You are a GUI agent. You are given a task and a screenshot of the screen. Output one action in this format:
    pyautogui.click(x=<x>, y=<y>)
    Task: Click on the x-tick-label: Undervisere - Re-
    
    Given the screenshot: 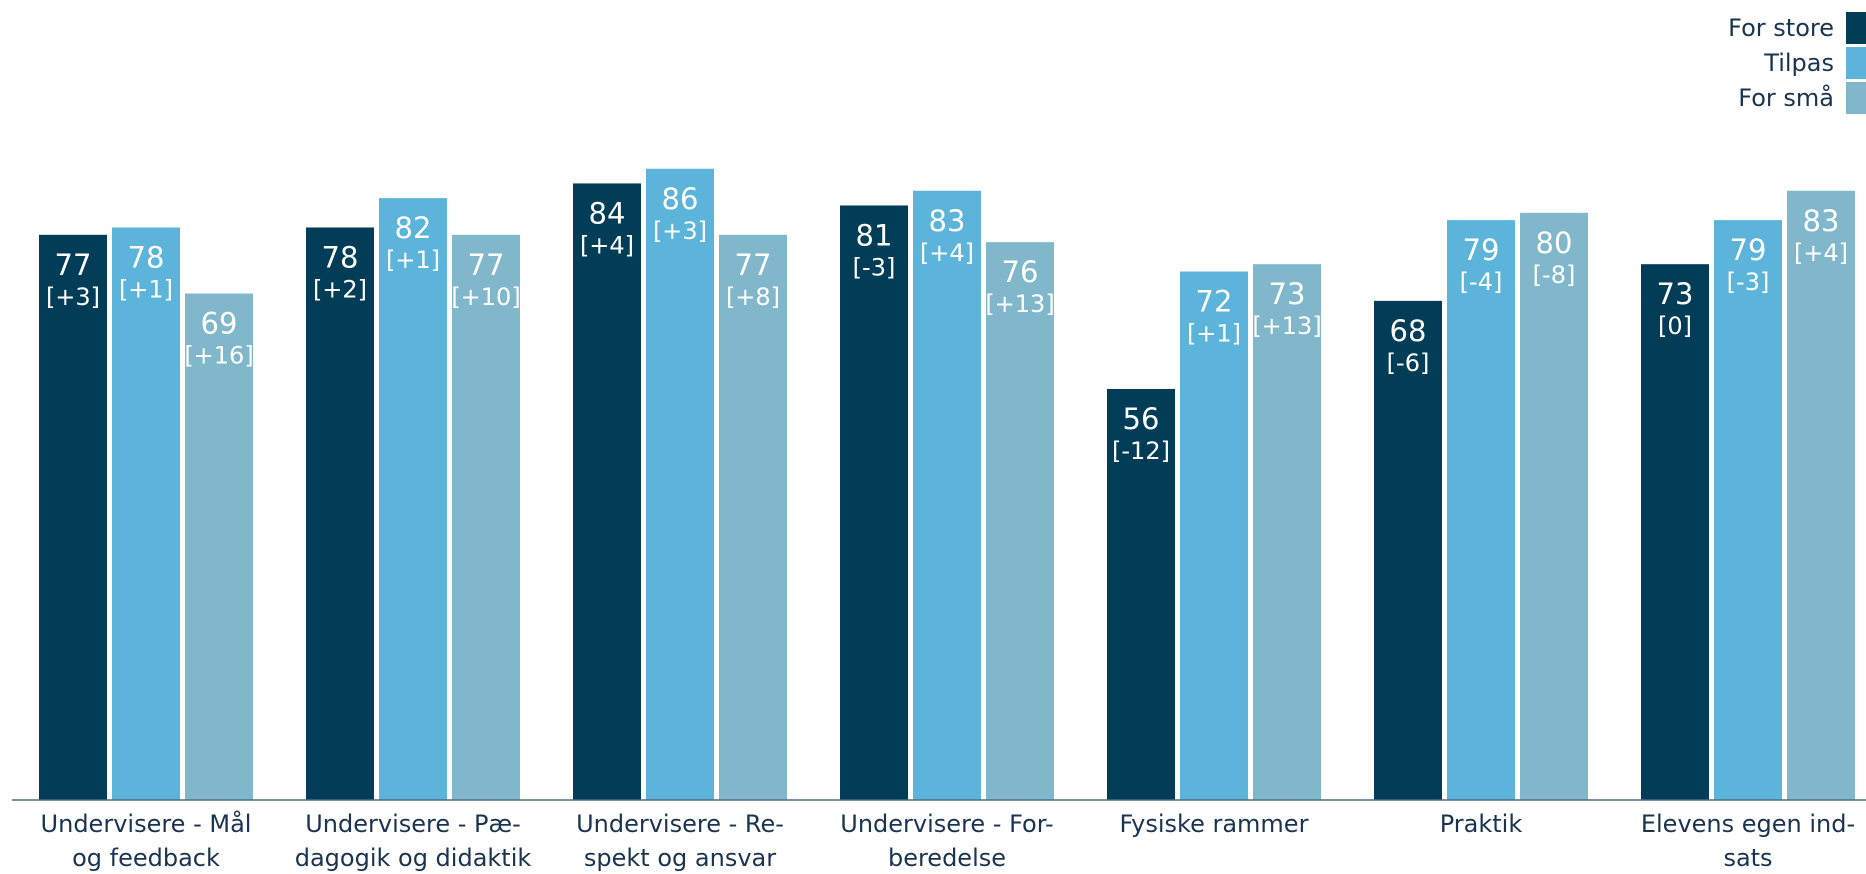 What is the action you would take?
    pyautogui.click(x=680, y=824)
    